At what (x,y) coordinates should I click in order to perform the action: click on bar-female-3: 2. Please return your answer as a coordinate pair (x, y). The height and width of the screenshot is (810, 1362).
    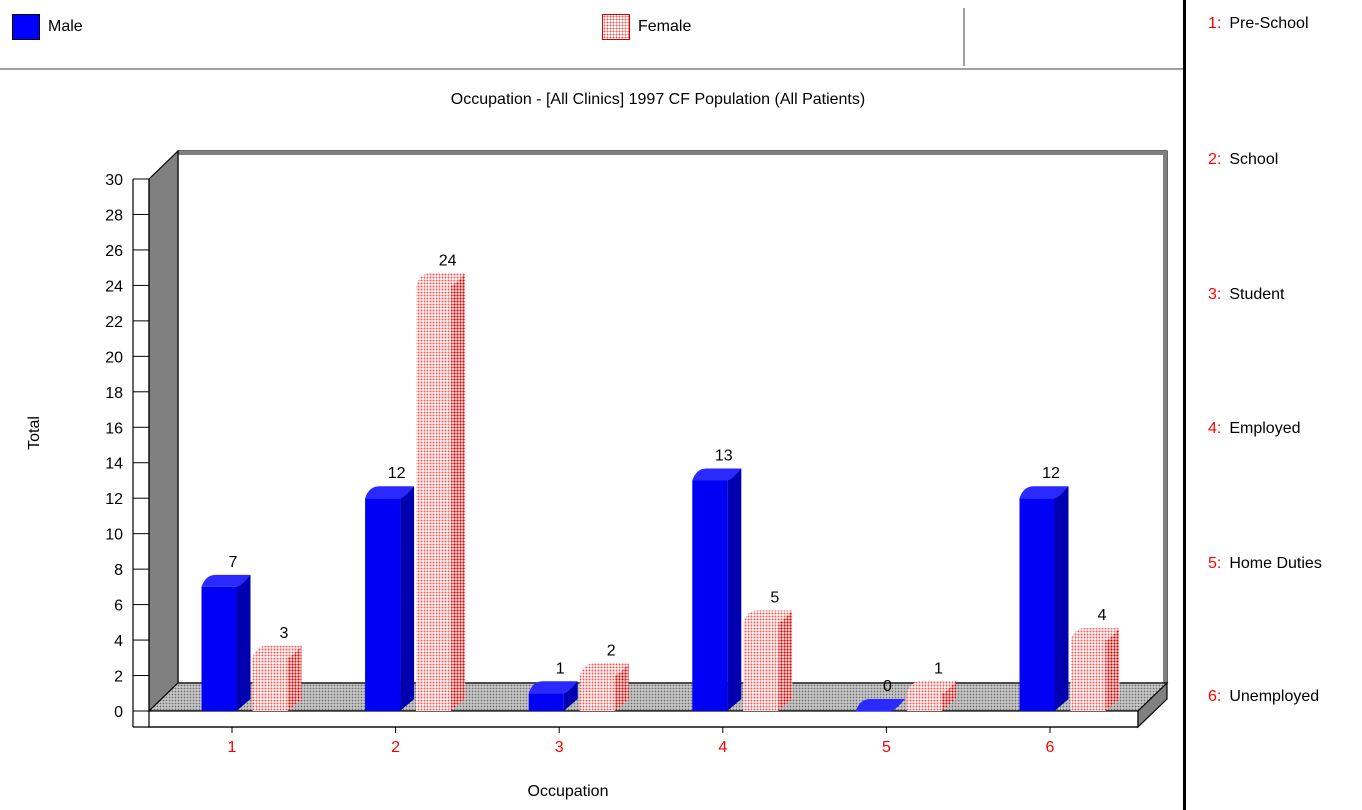
    Looking at the image, I should click on (604, 677).